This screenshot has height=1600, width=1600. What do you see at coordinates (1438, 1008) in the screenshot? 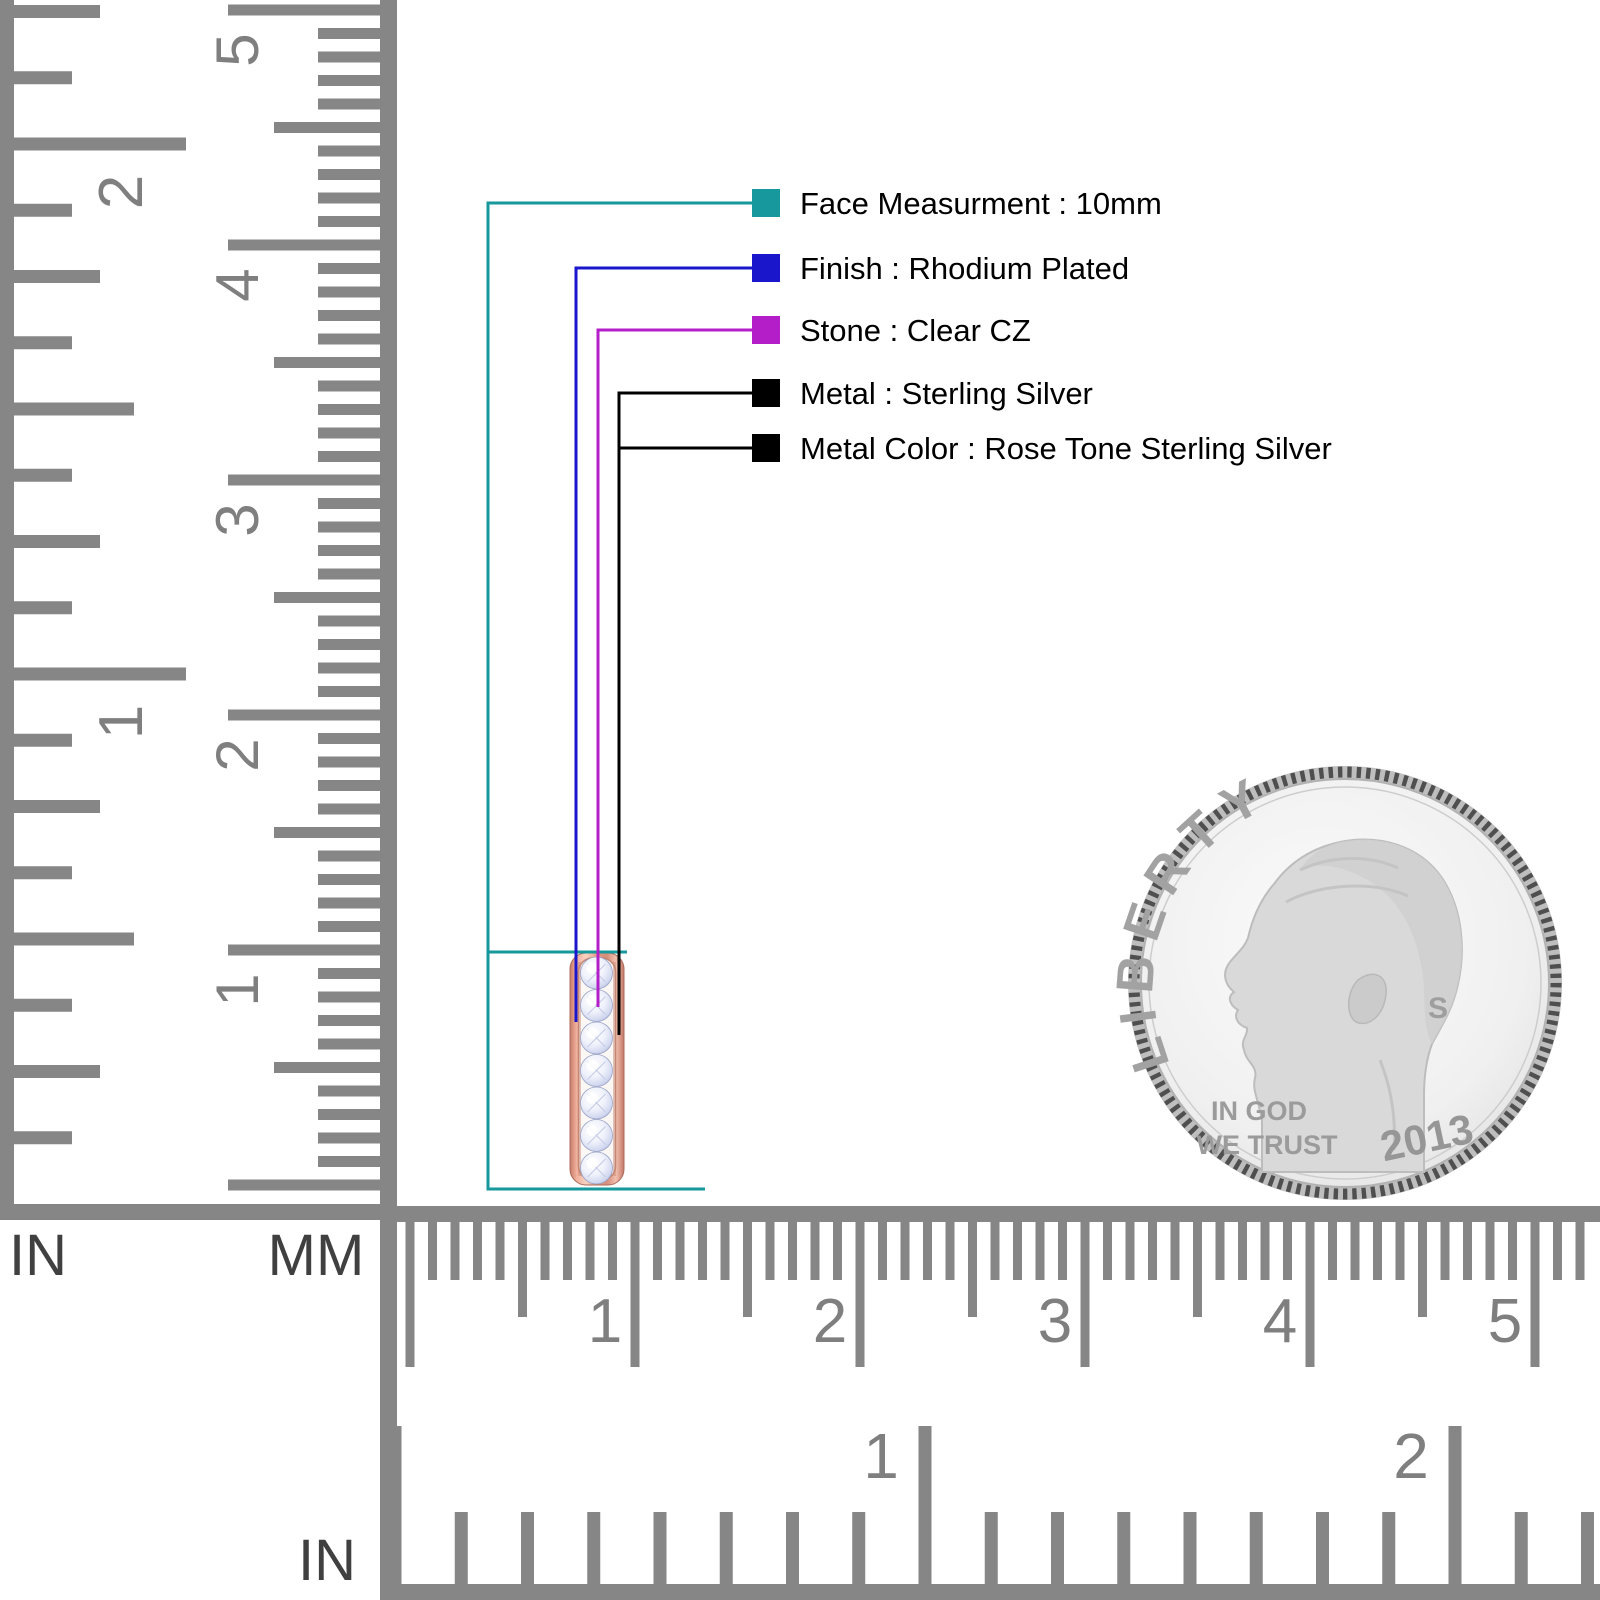
I see `coin-mint-mark: S` at bounding box center [1438, 1008].